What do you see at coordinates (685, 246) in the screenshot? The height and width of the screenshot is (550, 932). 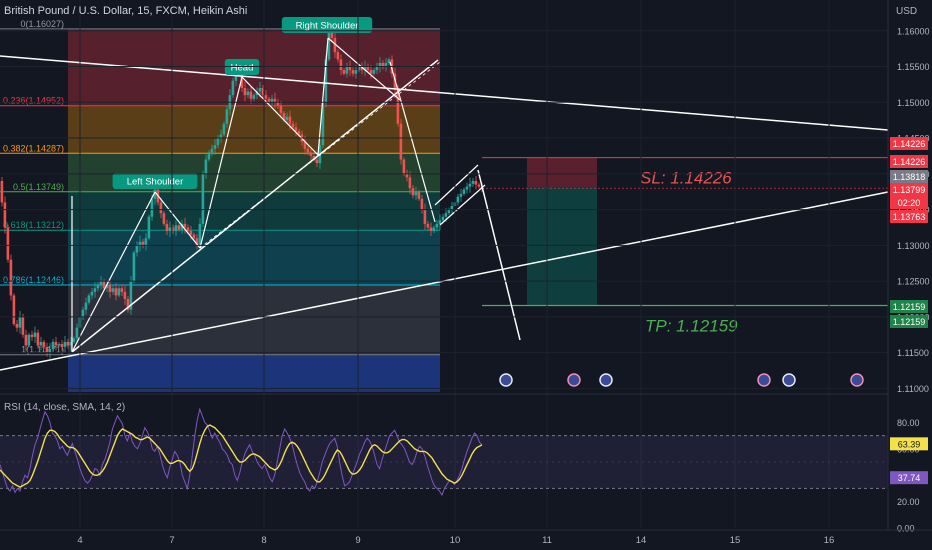 I see `trade-zones: SL: 1.14226 TP: 1.12159` at bounding box center [685, 246].